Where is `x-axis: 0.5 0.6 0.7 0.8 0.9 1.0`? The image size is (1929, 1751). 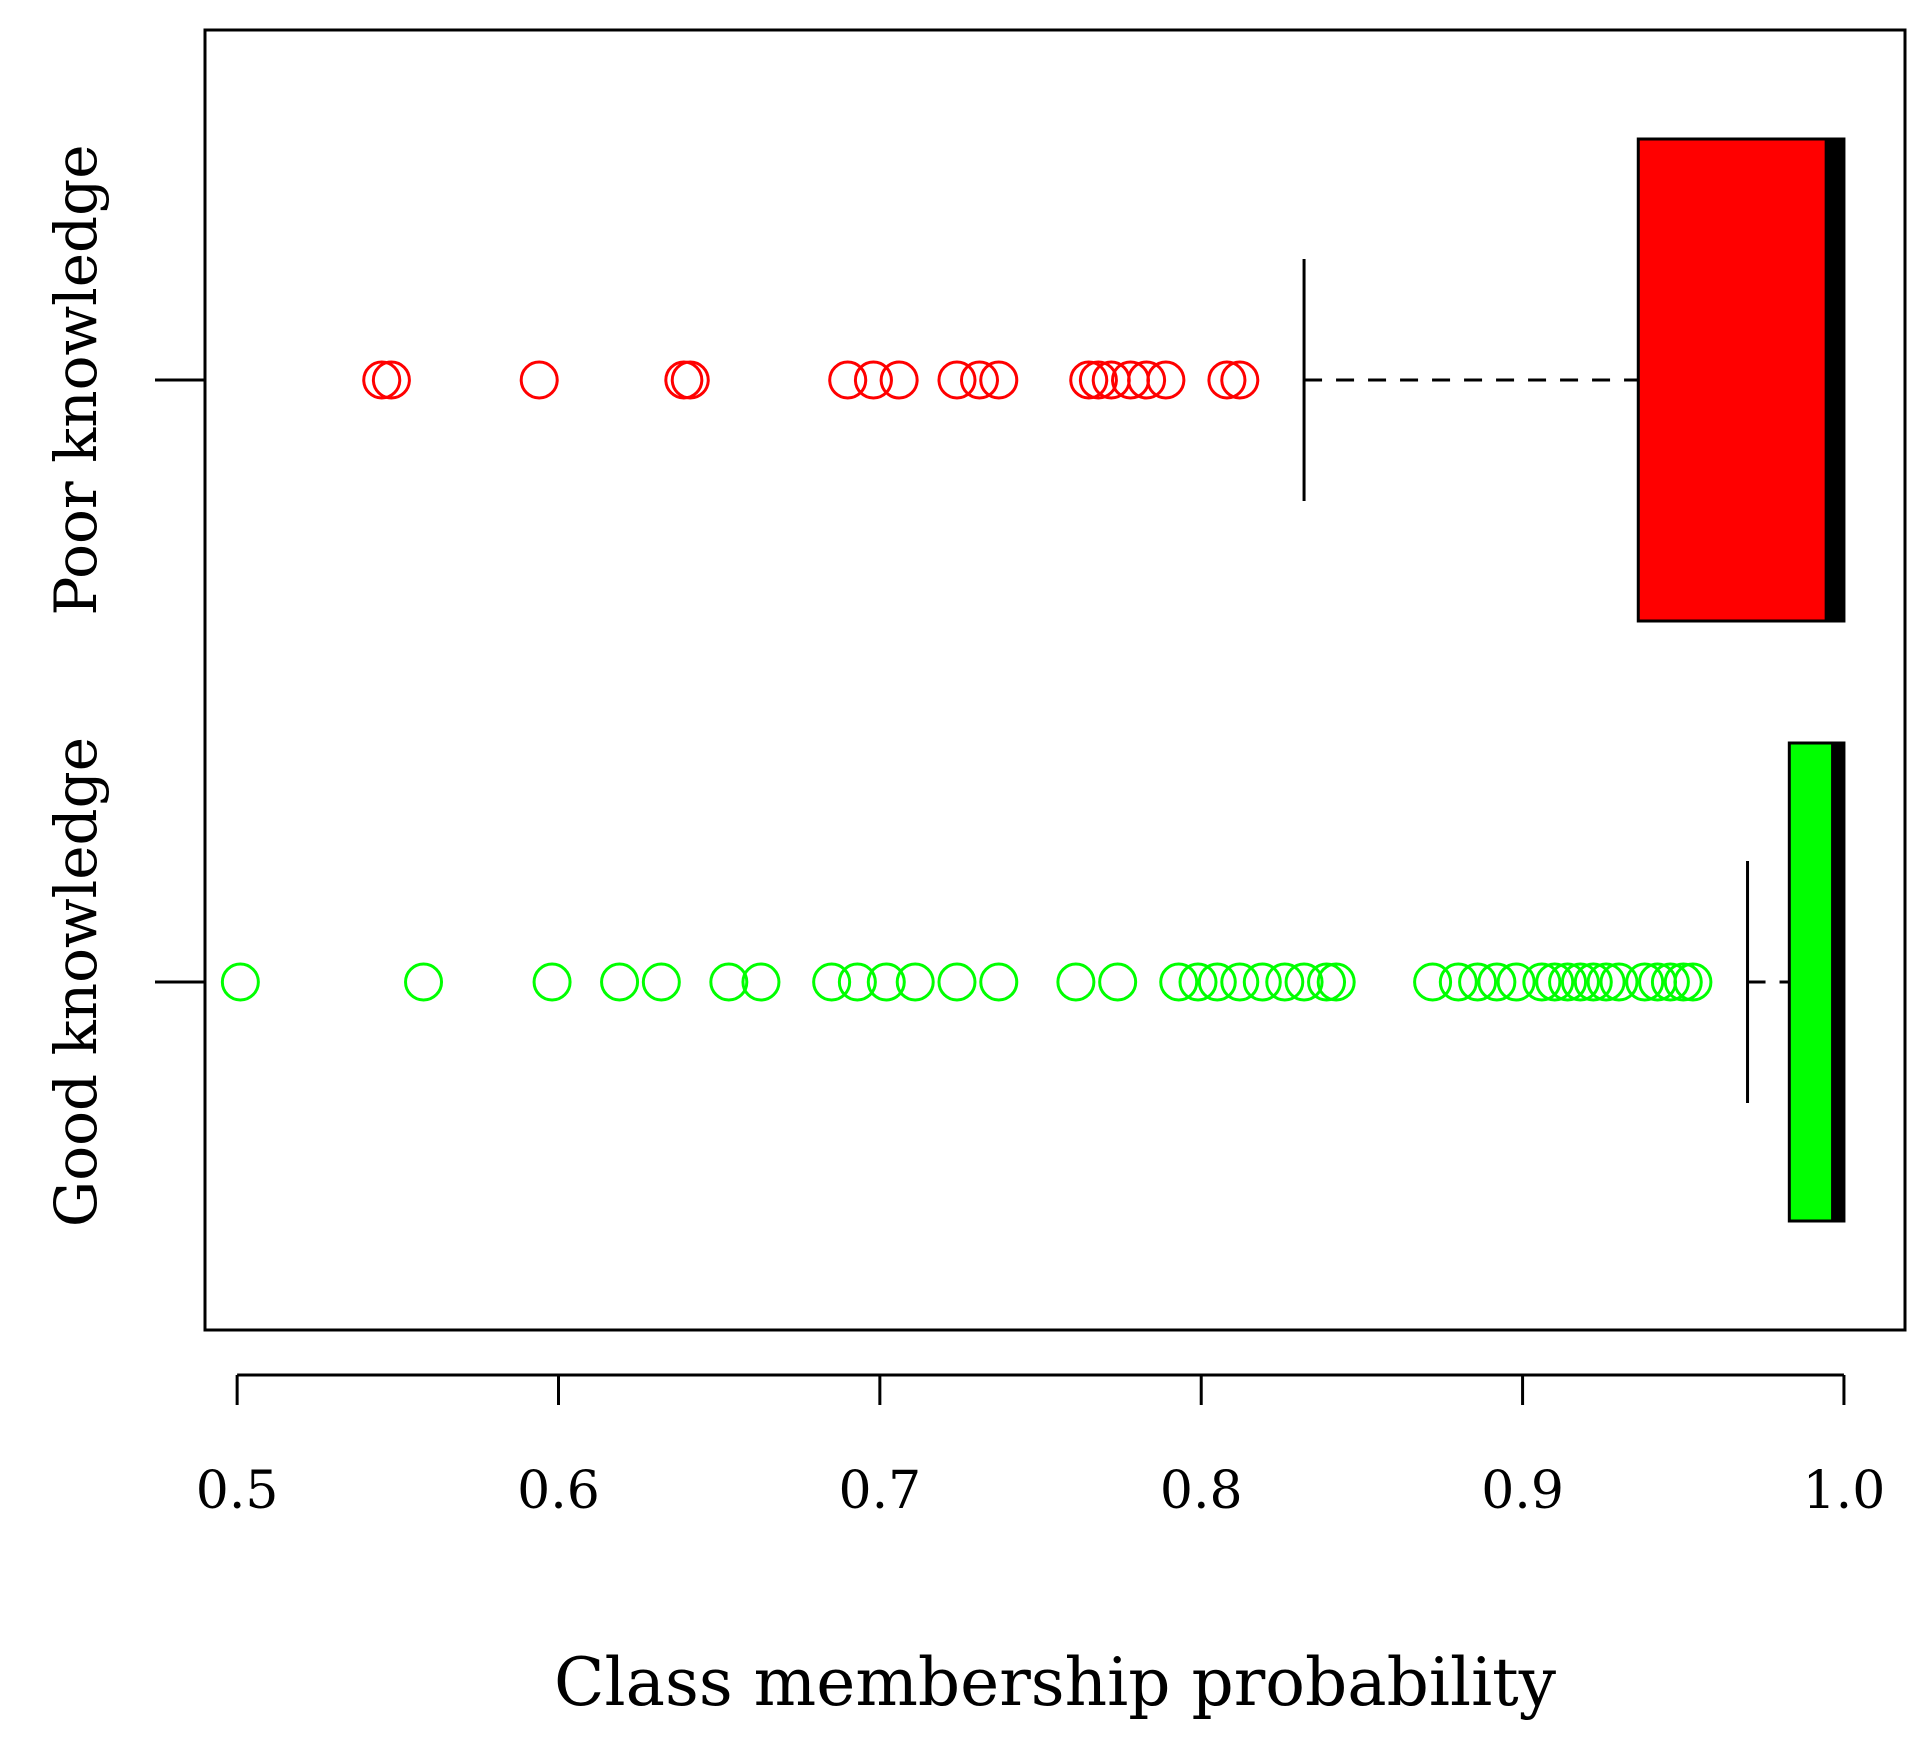
x-axis: 0.5 0.6 0.7 0.8 0.9 1.0 is located at coordinates (1041, 1447).